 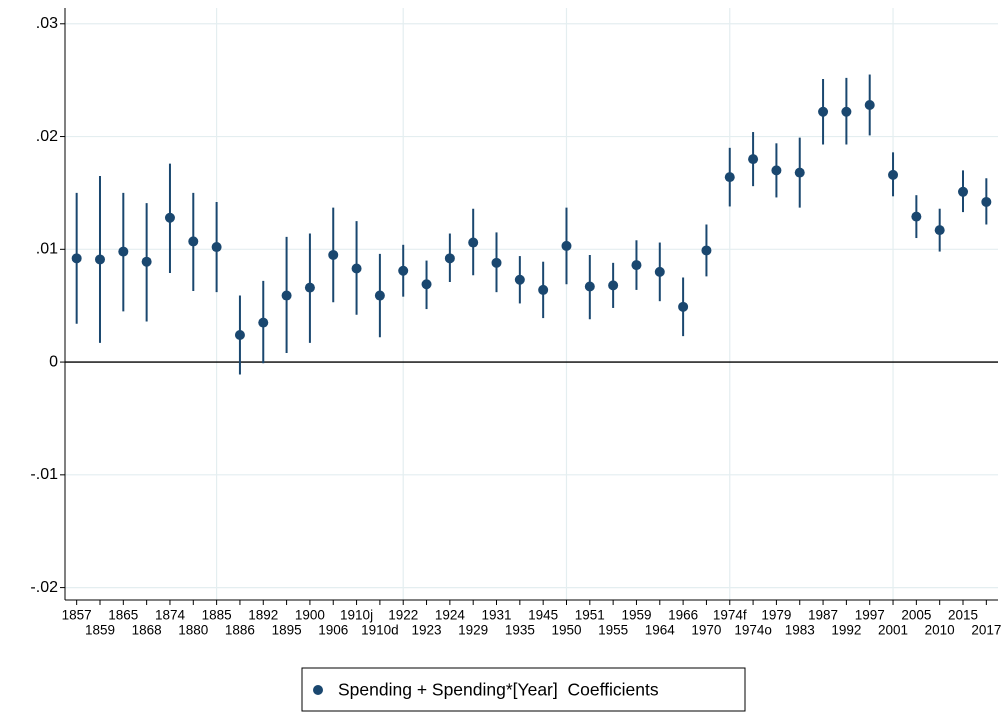 I want to click on x-tick-label: 1885, so click(x=217, y=615).